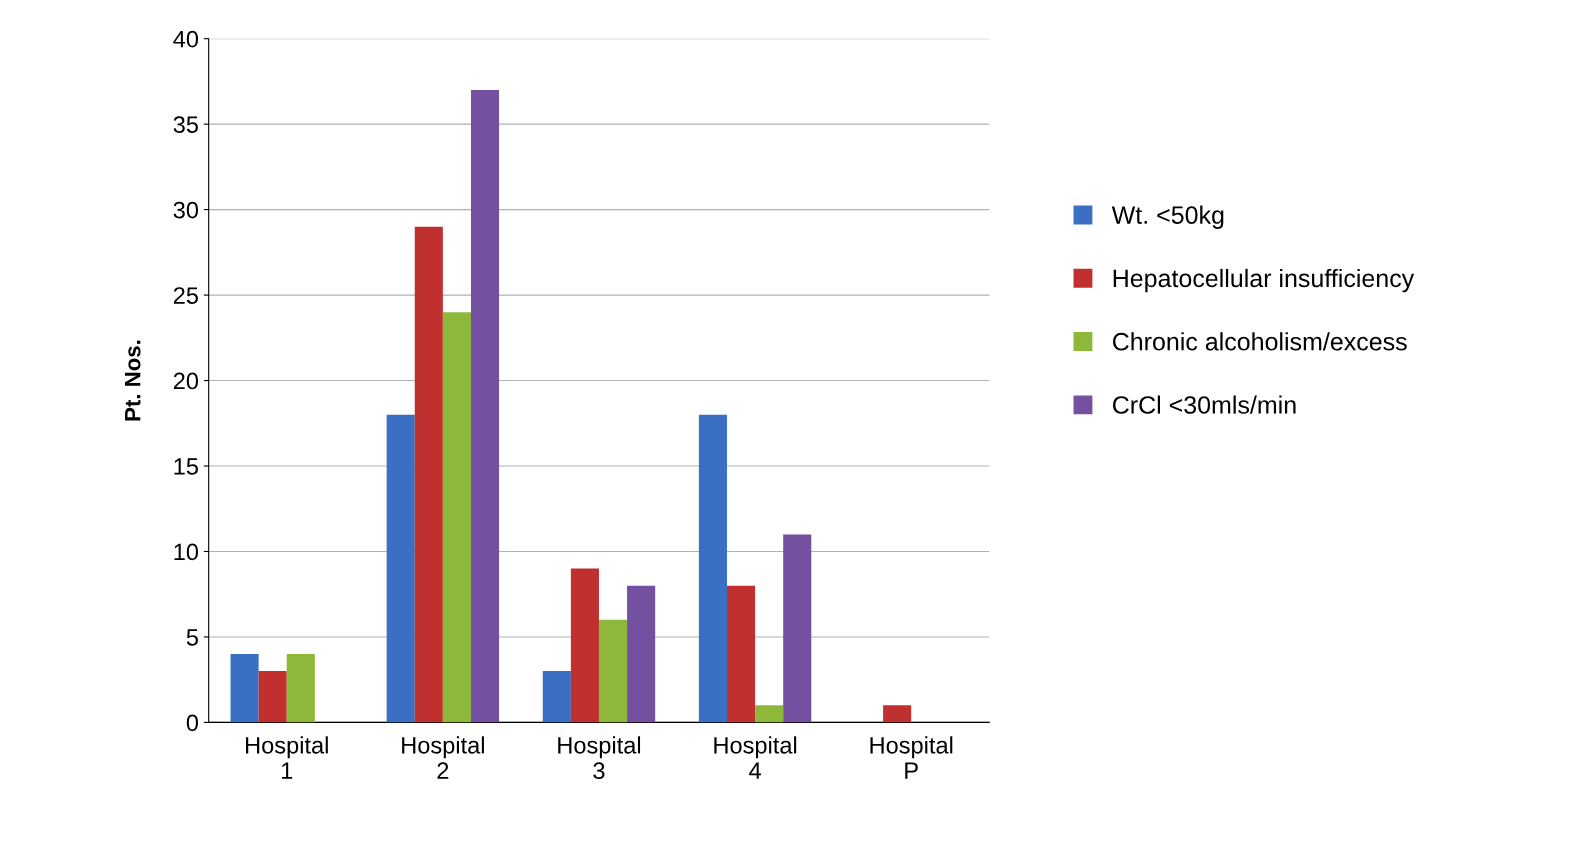 This screenshot has height=860, width=1593. I want to click on x-tick-label: Hospital 2, so click(443, 757).